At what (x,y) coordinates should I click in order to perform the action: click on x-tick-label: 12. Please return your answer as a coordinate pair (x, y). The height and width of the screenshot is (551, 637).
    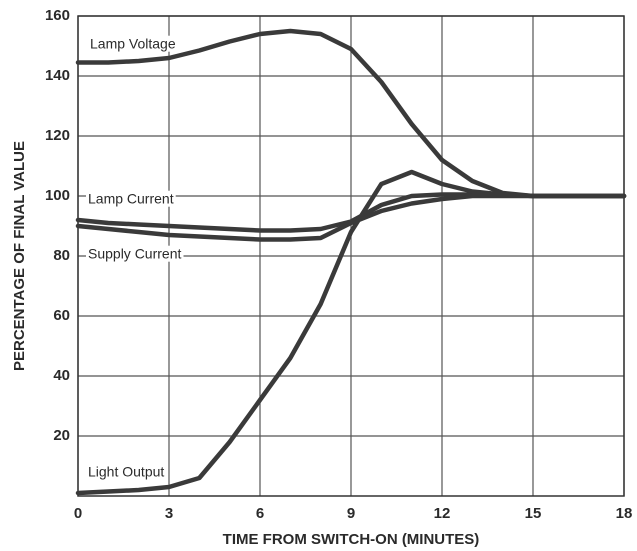
    Looking at the image, I should click on (442, 513).